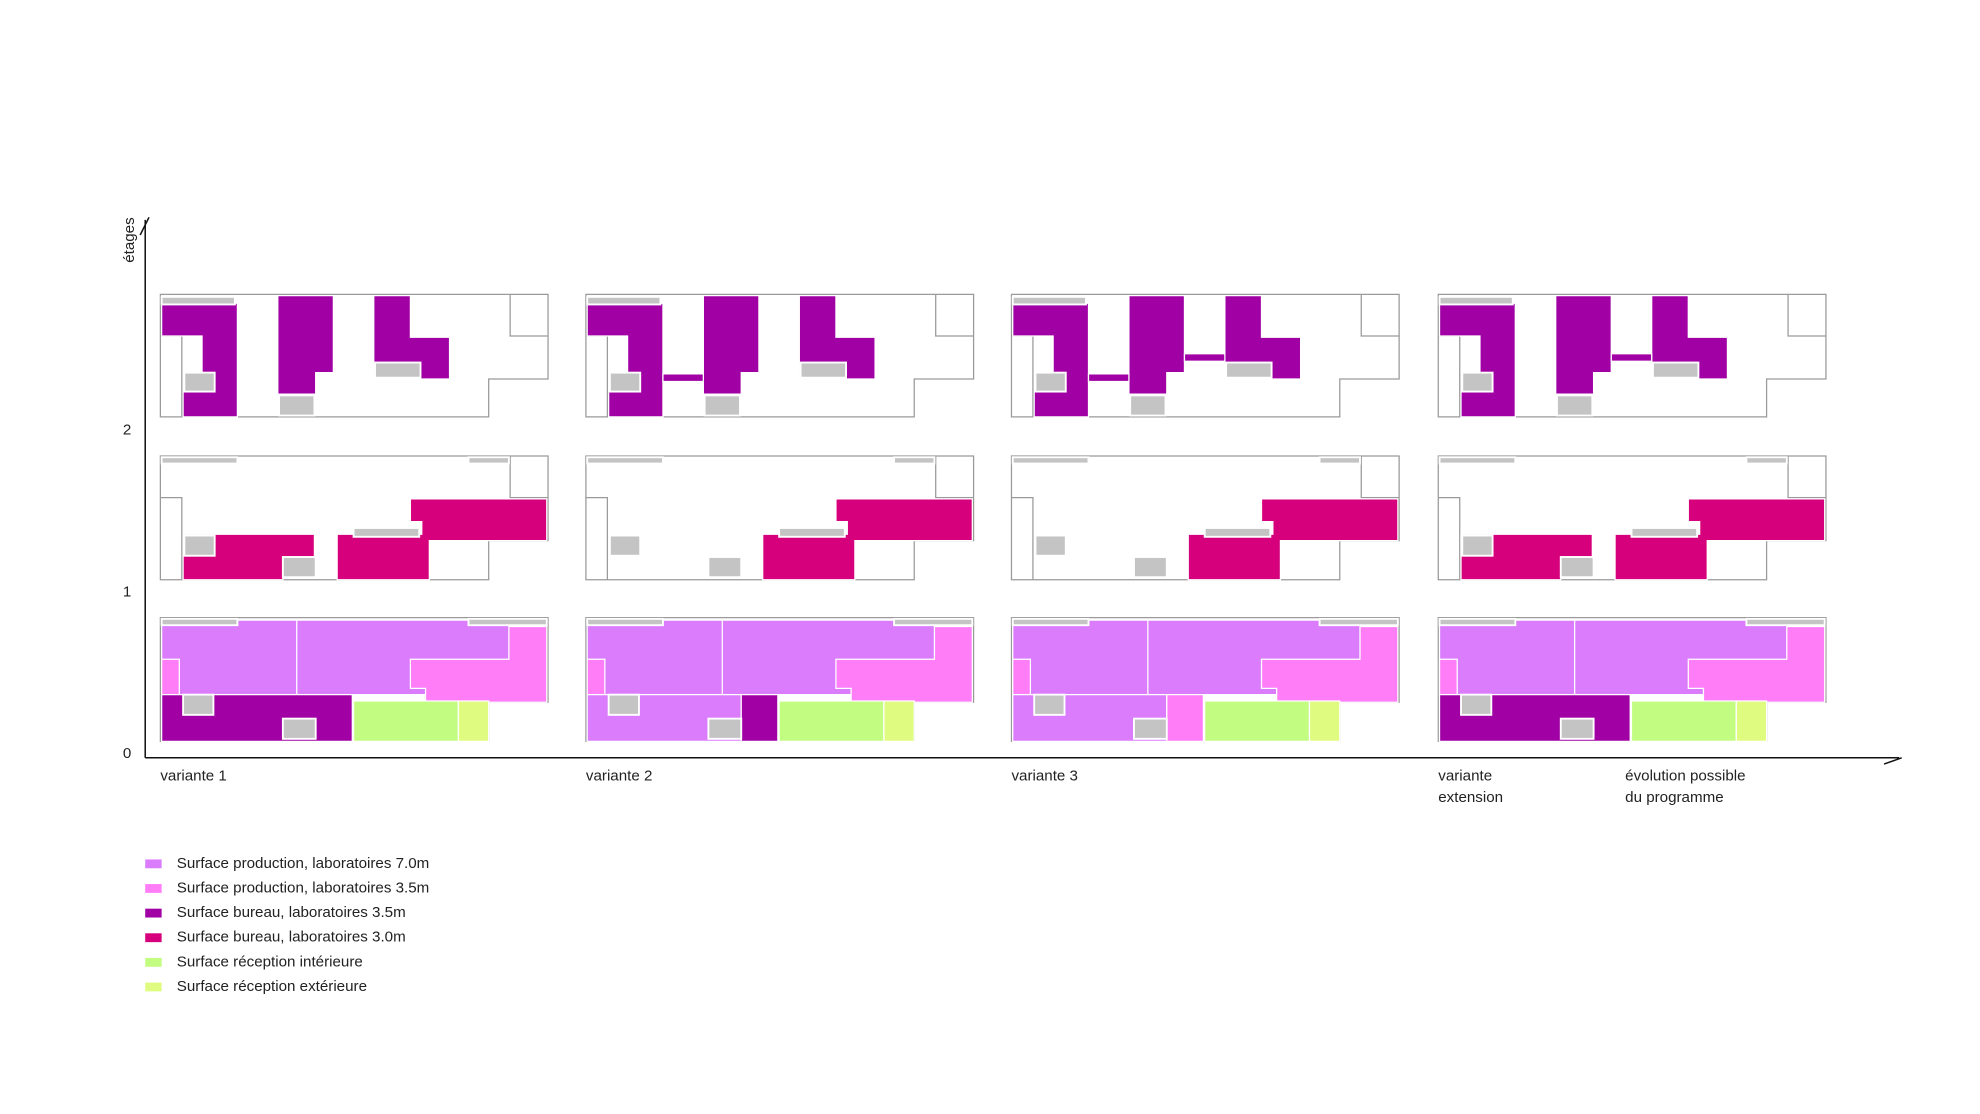 The width and height of the screenshot is (1980, 1114). What do you see at coordinates (1465, 776) in the screenshot?
I see `variant-label: variante` at bounding box center [1465, 776].